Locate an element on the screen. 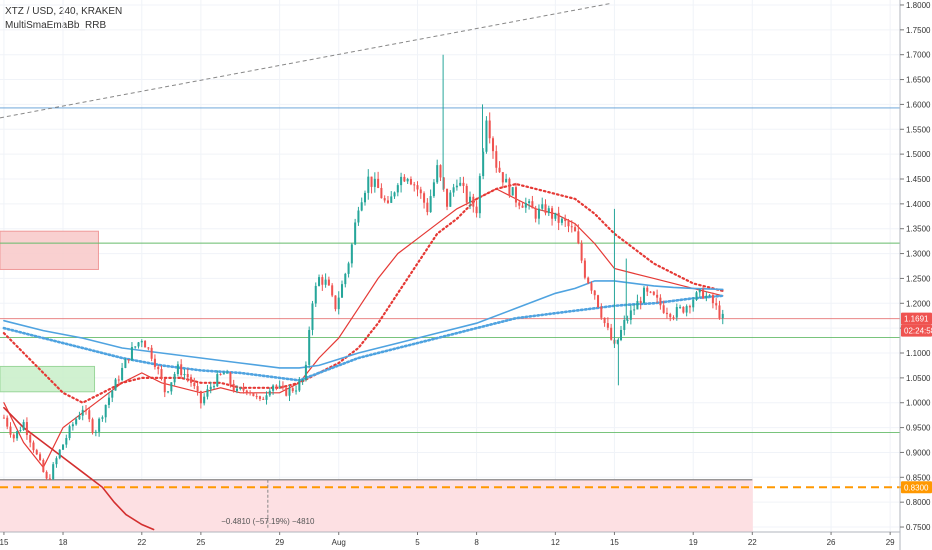 Image resolution: width=932 pixels, height=550 pixels. price-tick-label: 1.4500 is located at coordinates (918, 179).